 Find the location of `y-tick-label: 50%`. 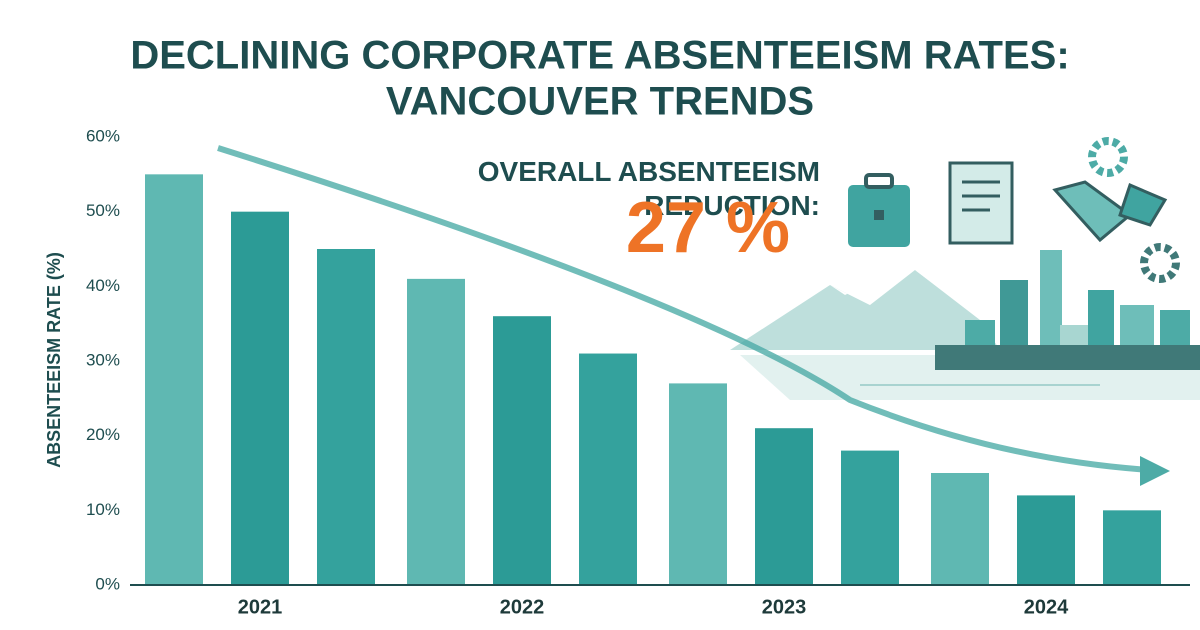

y-tick-label: 50% is located at coordinates (103, 210).